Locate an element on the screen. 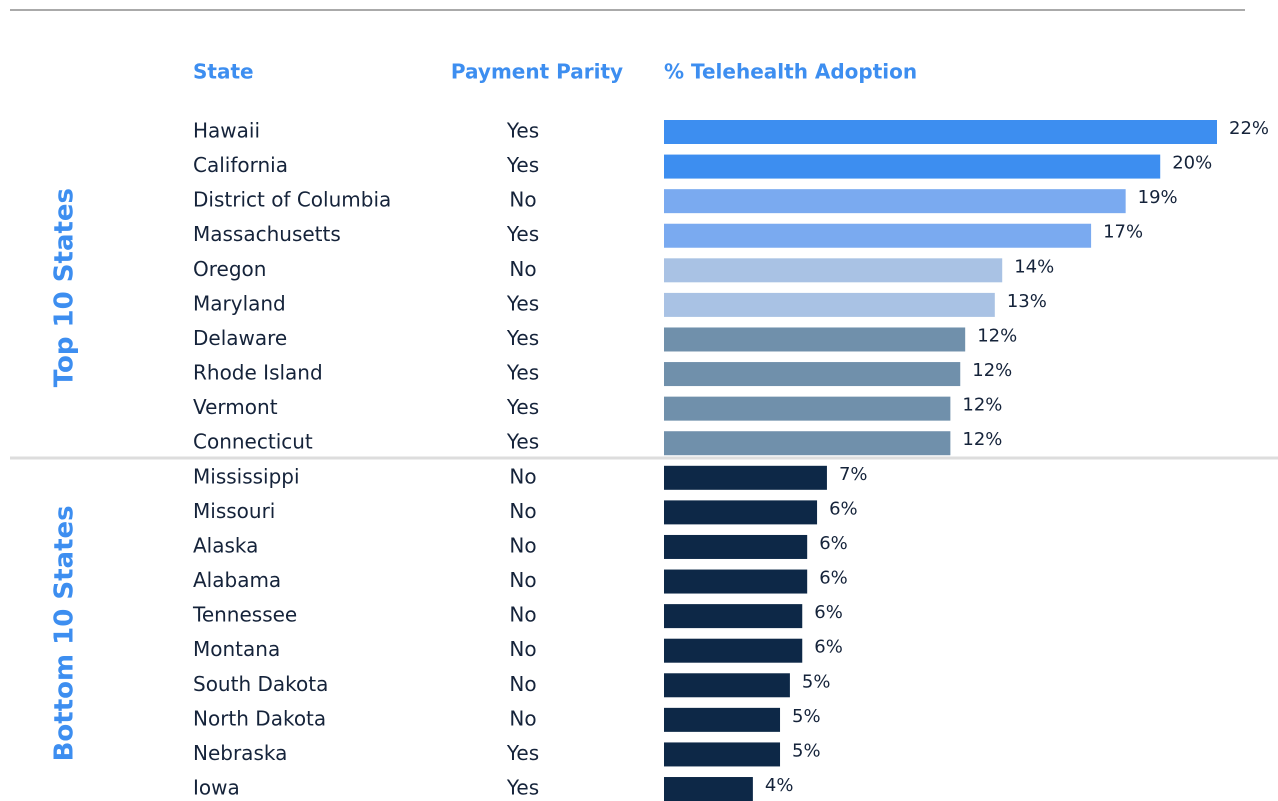 The height and width of the screenshot is (801, 1278). state-name: North Dakota is located at coordinates (259, 718).